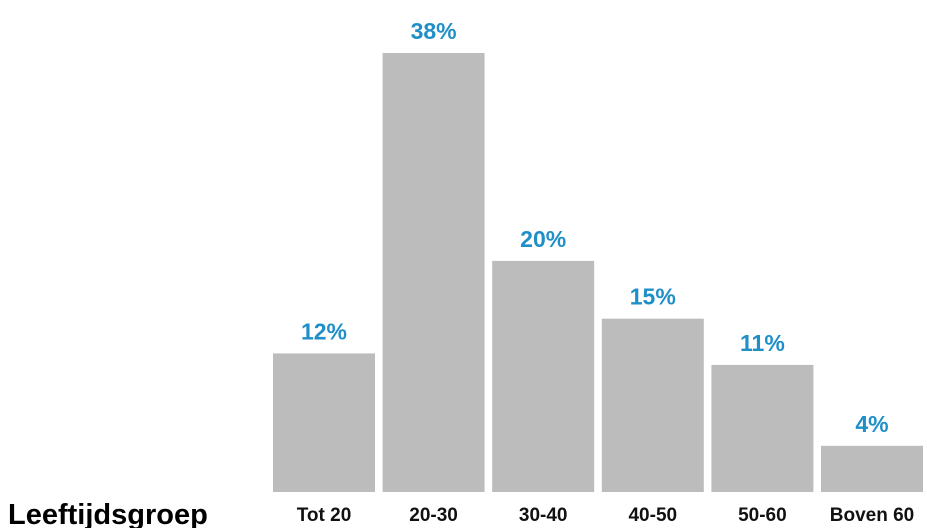 This screenshot has height=528, width=927. What do you see at coordinates (762, 343) in the screenshot?
I see `value-label: 11%` at bounding box center [762, 343].